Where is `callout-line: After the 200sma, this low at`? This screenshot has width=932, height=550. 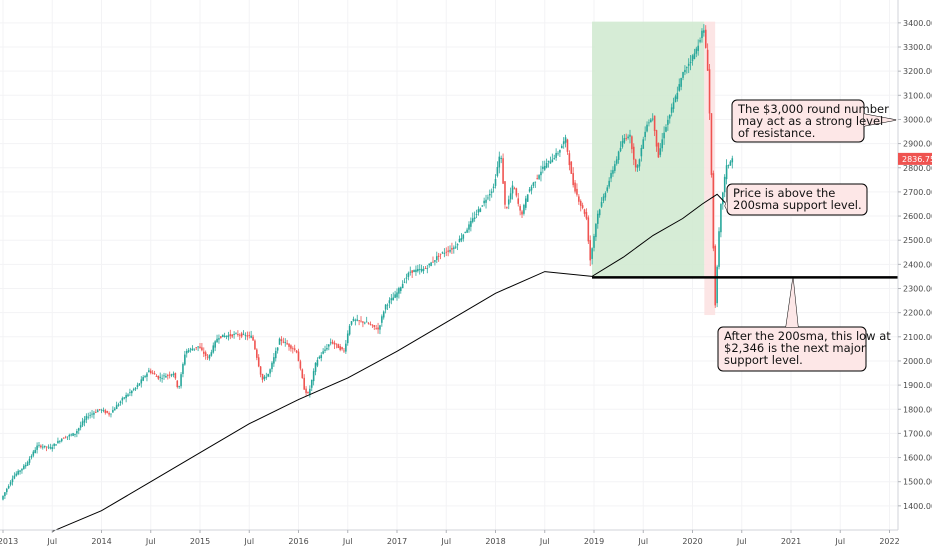 callout-line: After the 200sma, this low at is located at coordinates (807, 336).